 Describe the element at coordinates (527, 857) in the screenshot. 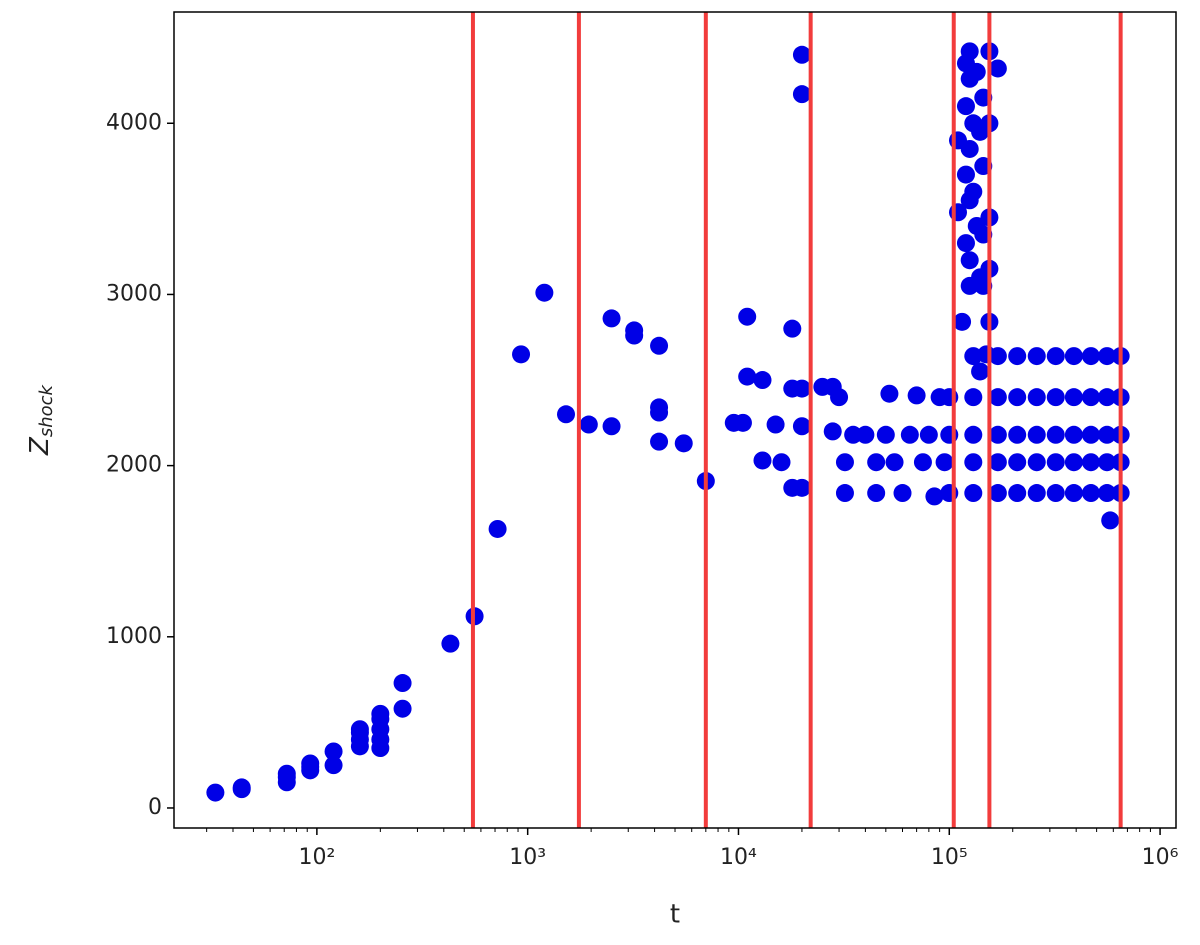

I see `x-tick-label: 10³` at that location.